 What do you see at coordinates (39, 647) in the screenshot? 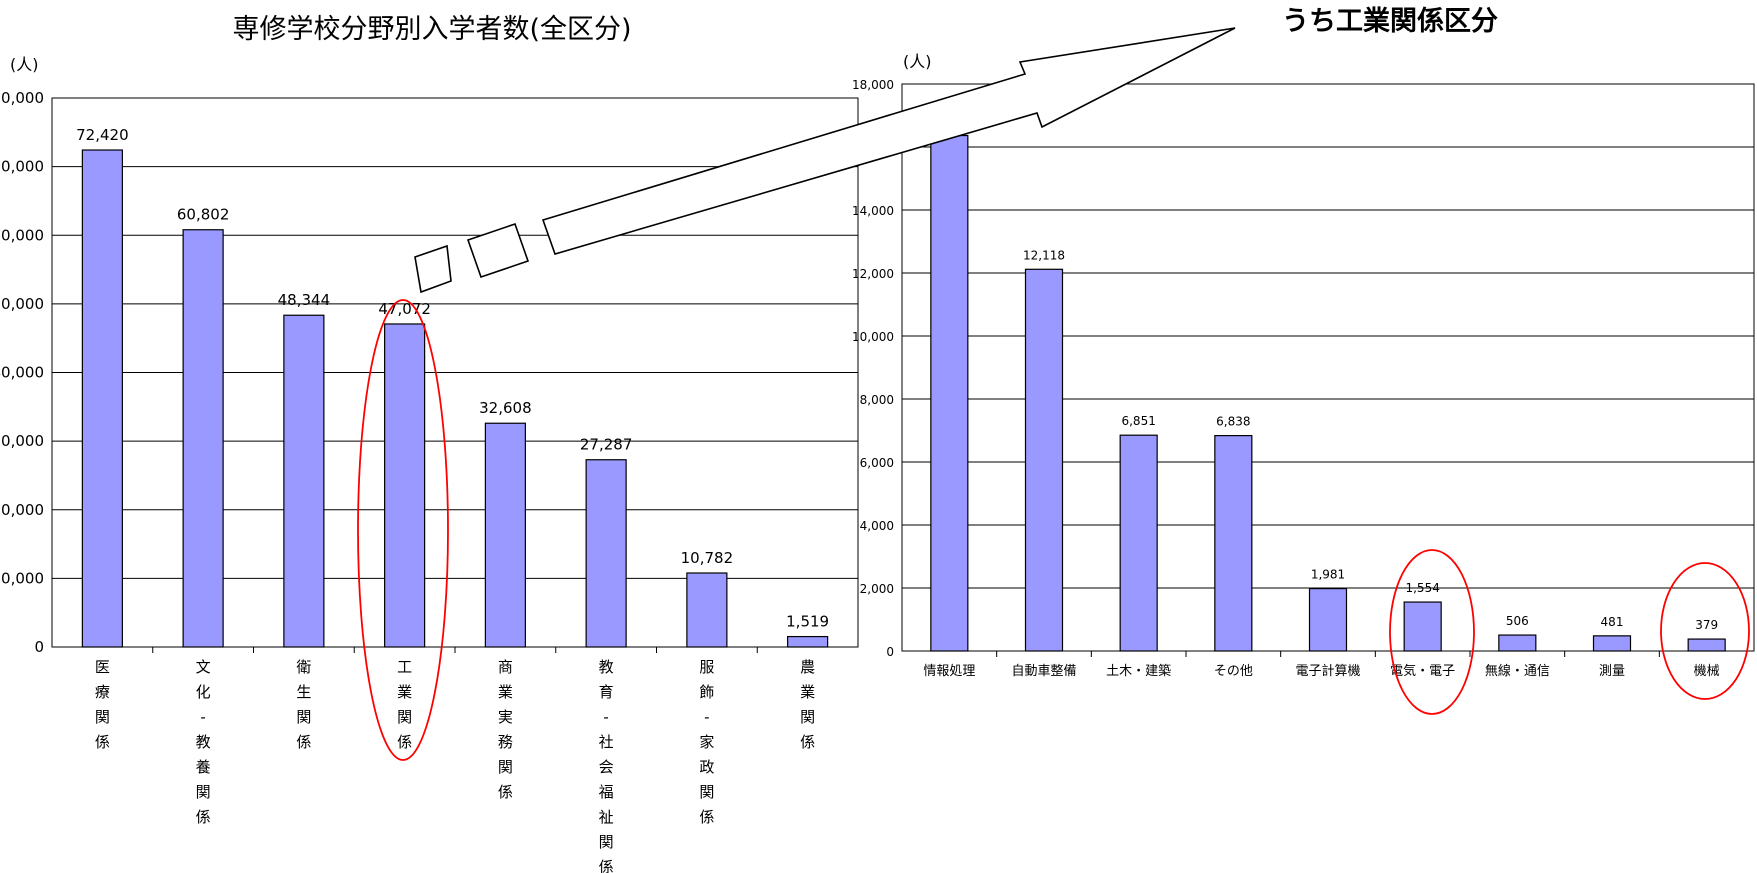
I see `left-y-tick-label: 0` at bounding box center [39, 647].